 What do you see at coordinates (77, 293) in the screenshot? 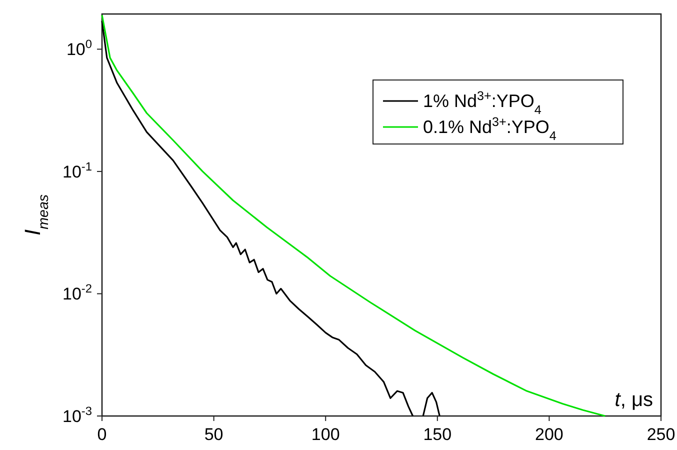
I see `y-tick-label: 10$^{-2}$` at bounding box center [77, 293].